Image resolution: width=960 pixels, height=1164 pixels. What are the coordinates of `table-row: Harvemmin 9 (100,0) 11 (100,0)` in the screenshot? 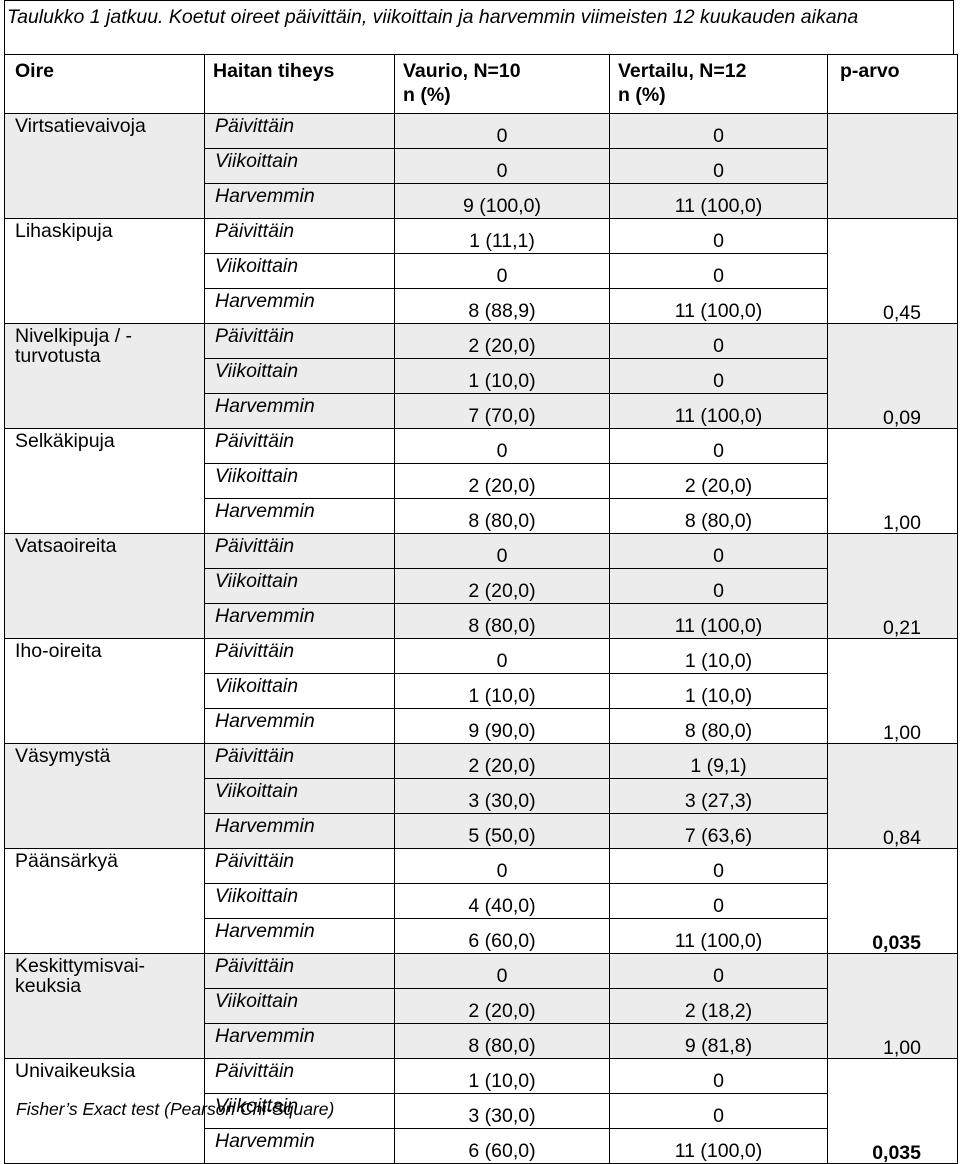 It's located at (481, 201).